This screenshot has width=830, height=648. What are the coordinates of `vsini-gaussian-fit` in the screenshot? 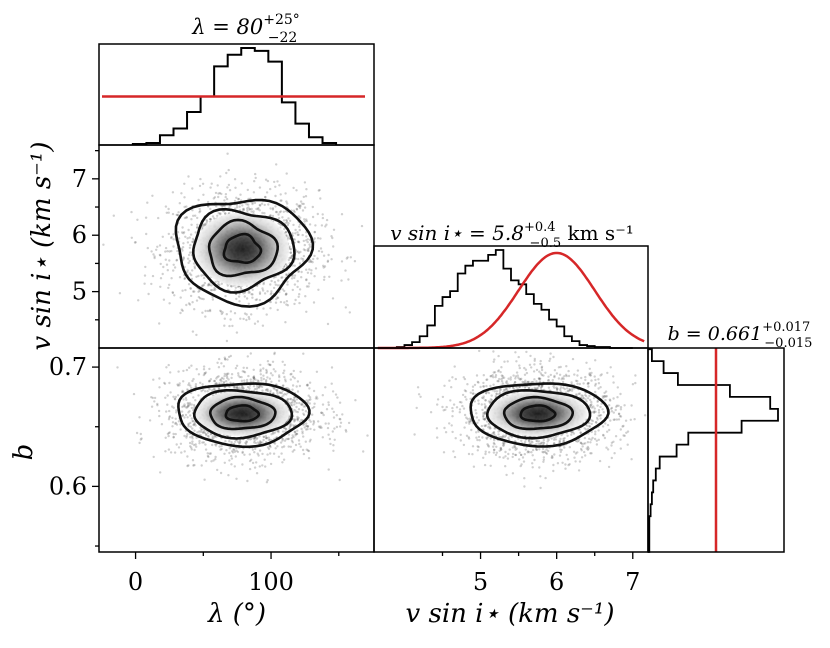 It's located at (511, 300).